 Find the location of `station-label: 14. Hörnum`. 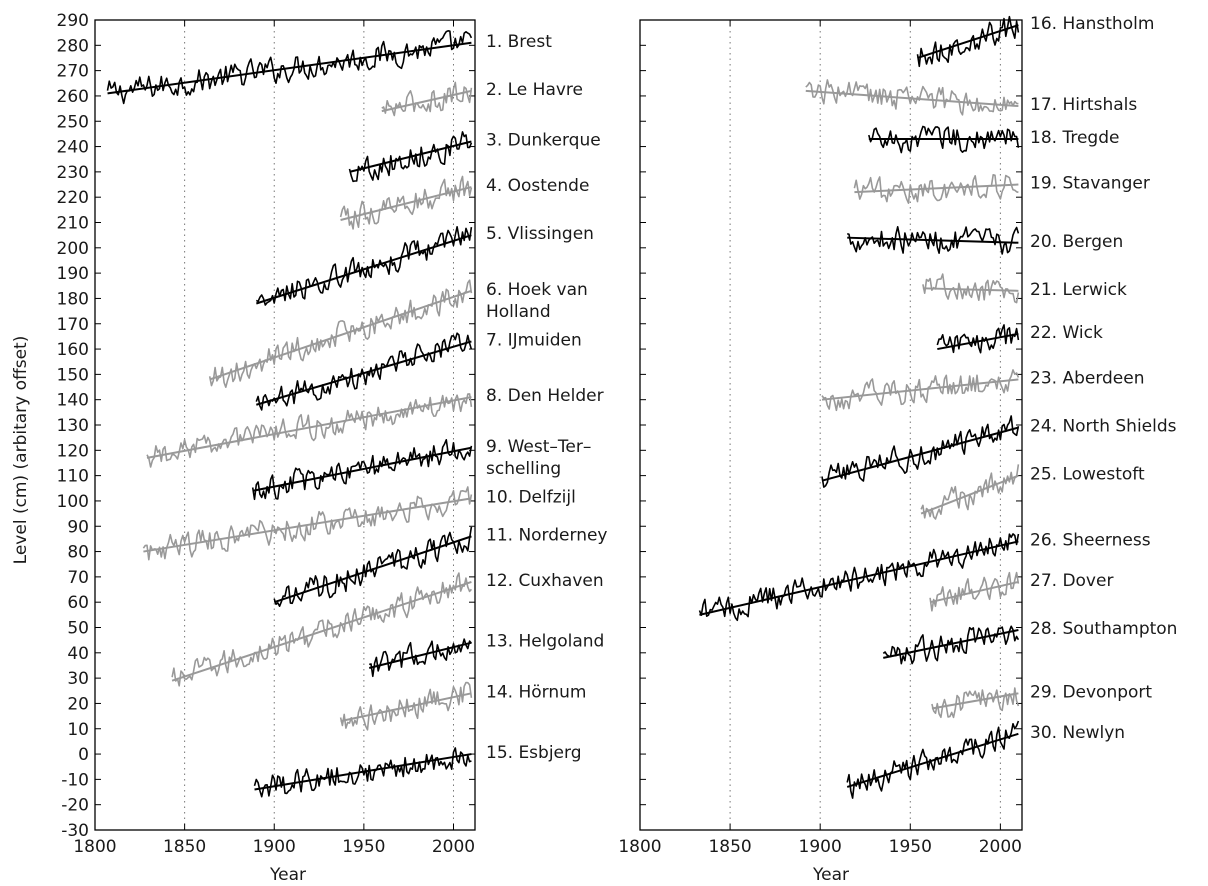

station-label: 14. Hörnum is located at coordinates (536, 692).